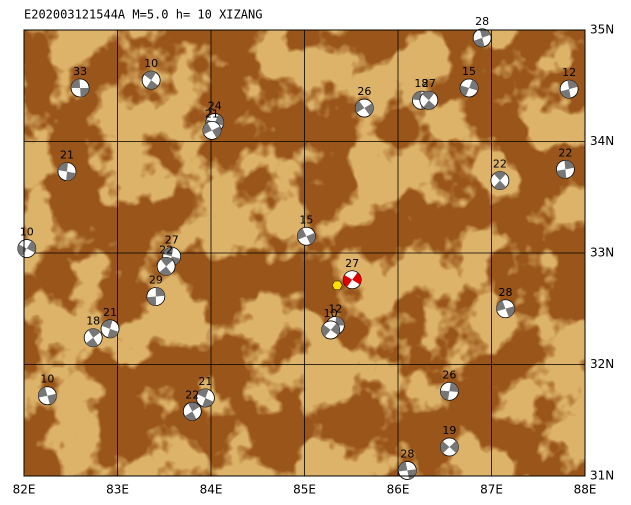 The height and width of the screenshot is (505, 631). I want to click on x-tick-label: 85E, so click(304, 490).